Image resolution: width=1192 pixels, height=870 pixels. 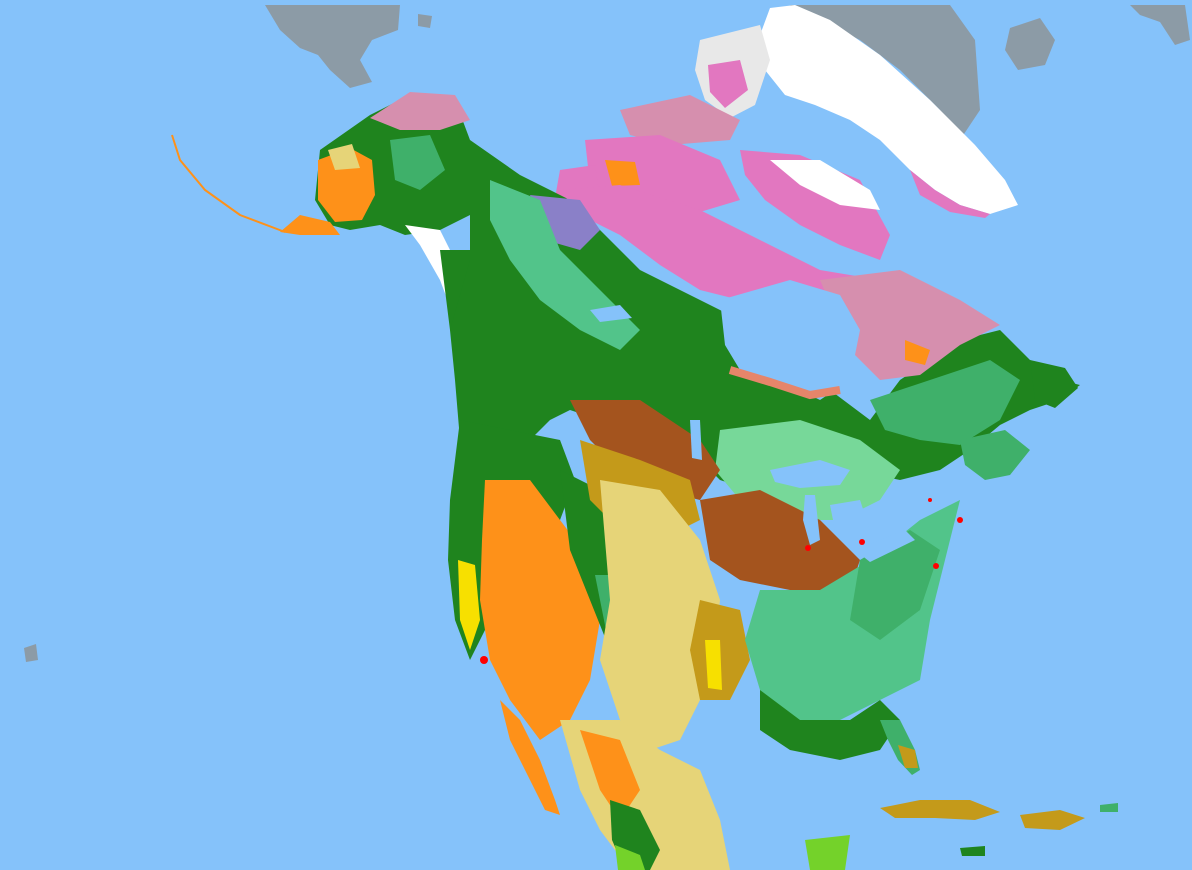 What do you see at coordinates (31, 653) in the screenshot?
I see `no-data-hawaii` at bounding box center [31, 653].